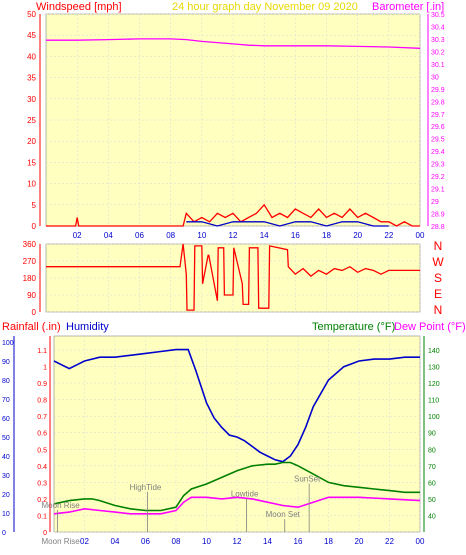 This screenshot has width=466, height=555. What do you see at coordinates (31, 78) in the screenshot?
I see `windspeed-tick-label: 35` at bounding box center [31, 78].